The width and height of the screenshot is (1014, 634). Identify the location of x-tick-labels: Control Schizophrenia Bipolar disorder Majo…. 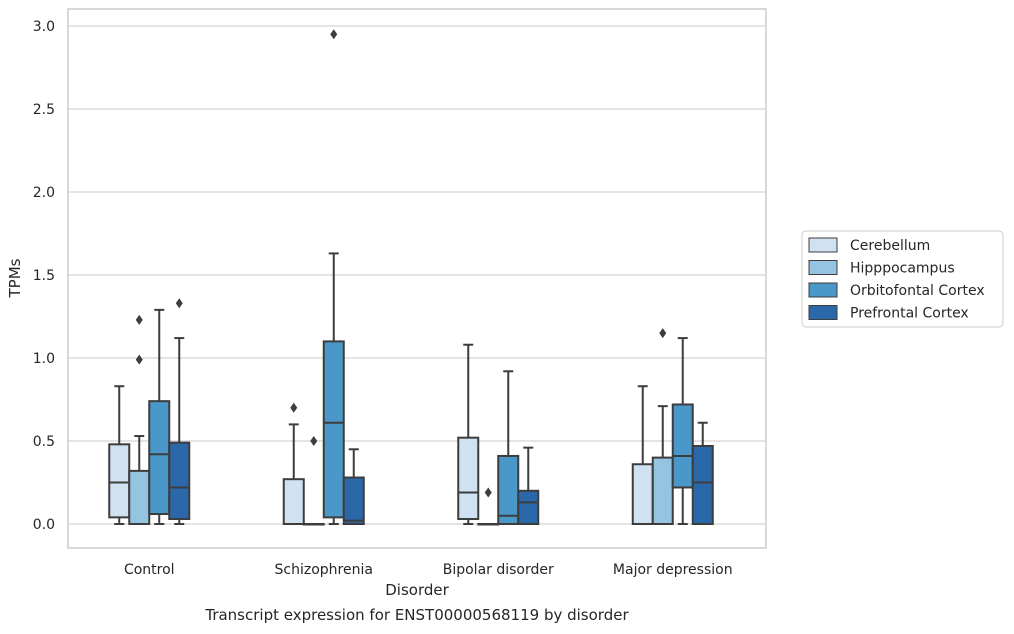
(428, 570).